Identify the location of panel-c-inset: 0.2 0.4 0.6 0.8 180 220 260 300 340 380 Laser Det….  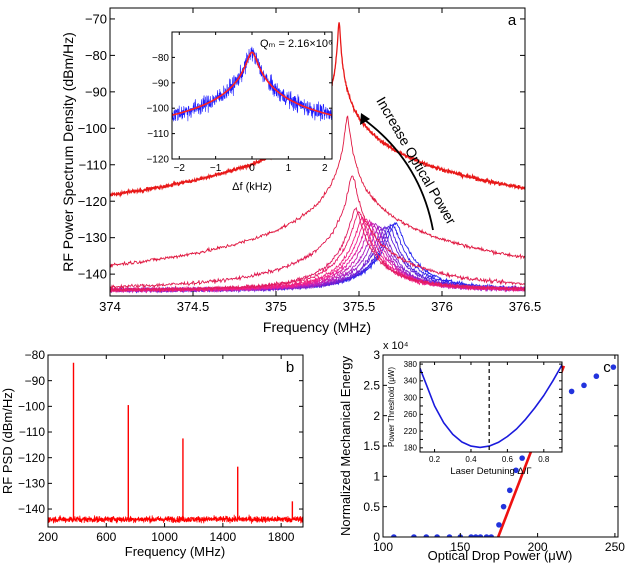
(475, 418).